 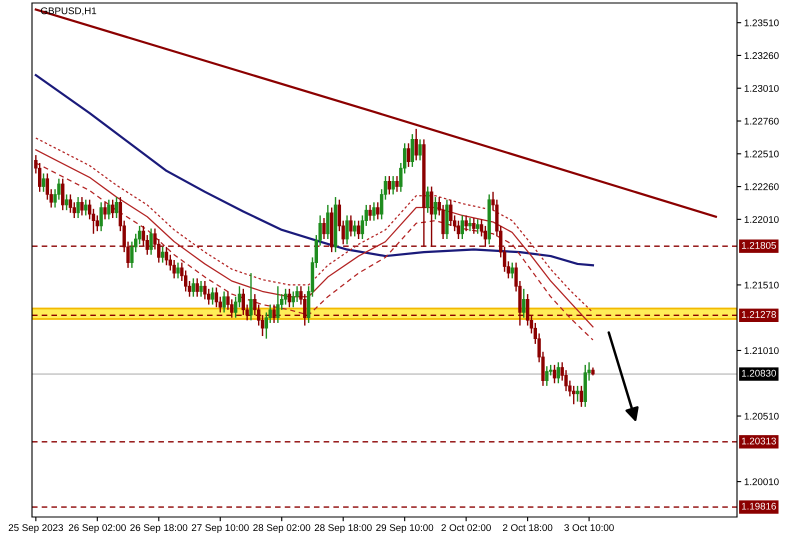 I want to click on x-tick-label: 27 Sep 10:00, so click(x=220, y=529).